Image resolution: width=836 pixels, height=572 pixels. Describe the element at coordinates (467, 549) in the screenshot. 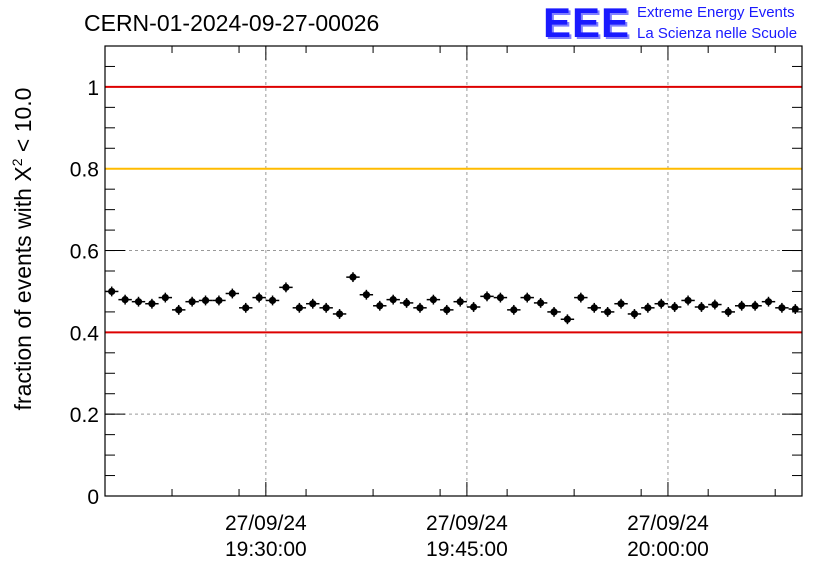

I see `x-tick-time-label: 19:45:00` at that location.